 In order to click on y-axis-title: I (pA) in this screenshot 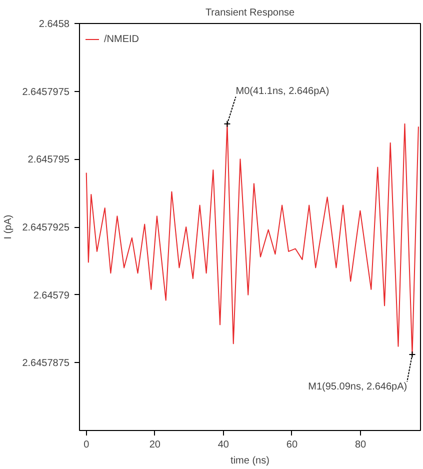, I will do `click(8, 227)`.